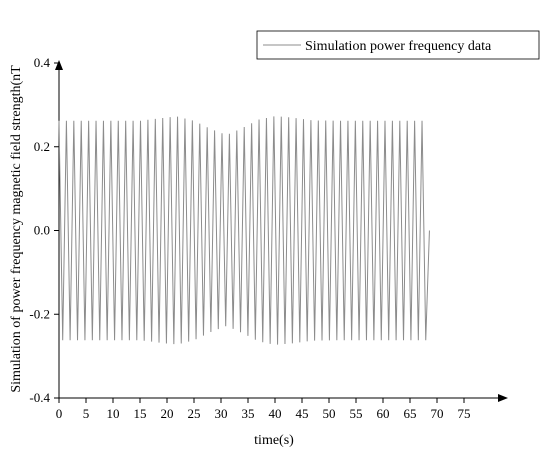 The height and width of the screenshot is (459, 550). Describe the element at coordinates (410, 413) in the screenshot. I see `x-tick-label: 65` at that location.